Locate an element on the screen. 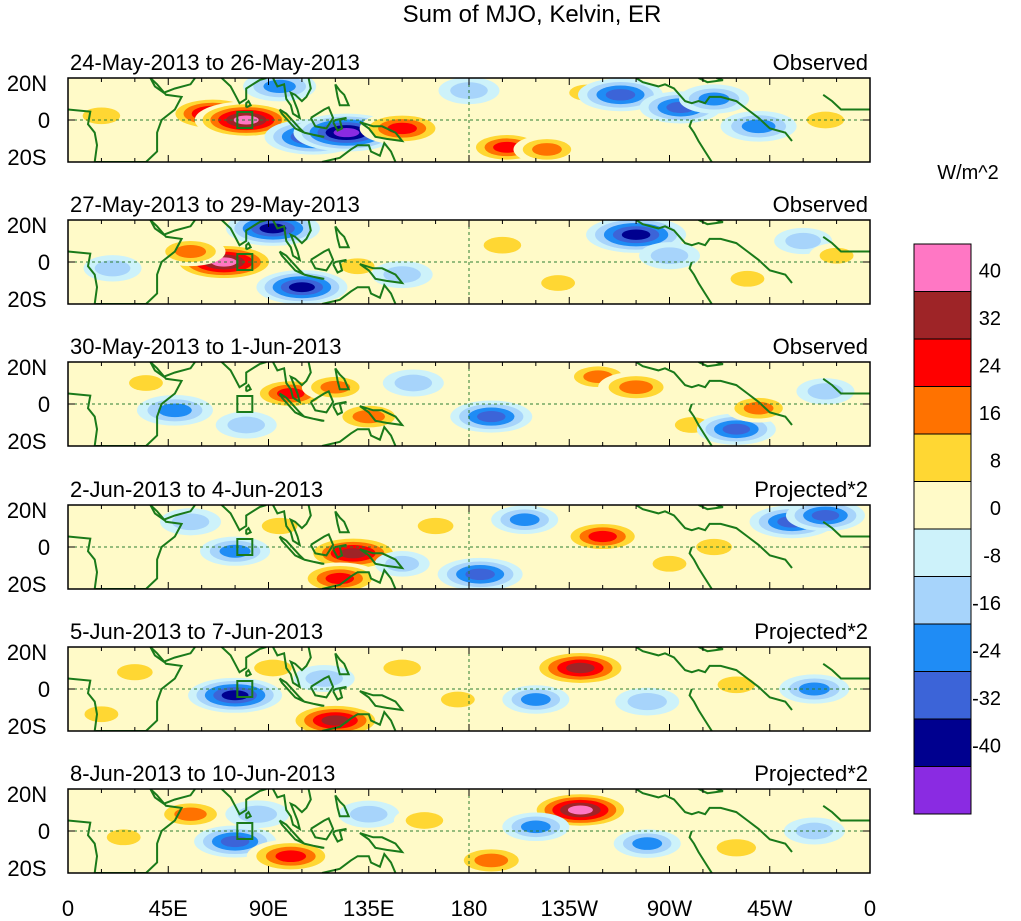  colorbar-label: 8 is located at coordinates (995, 462).